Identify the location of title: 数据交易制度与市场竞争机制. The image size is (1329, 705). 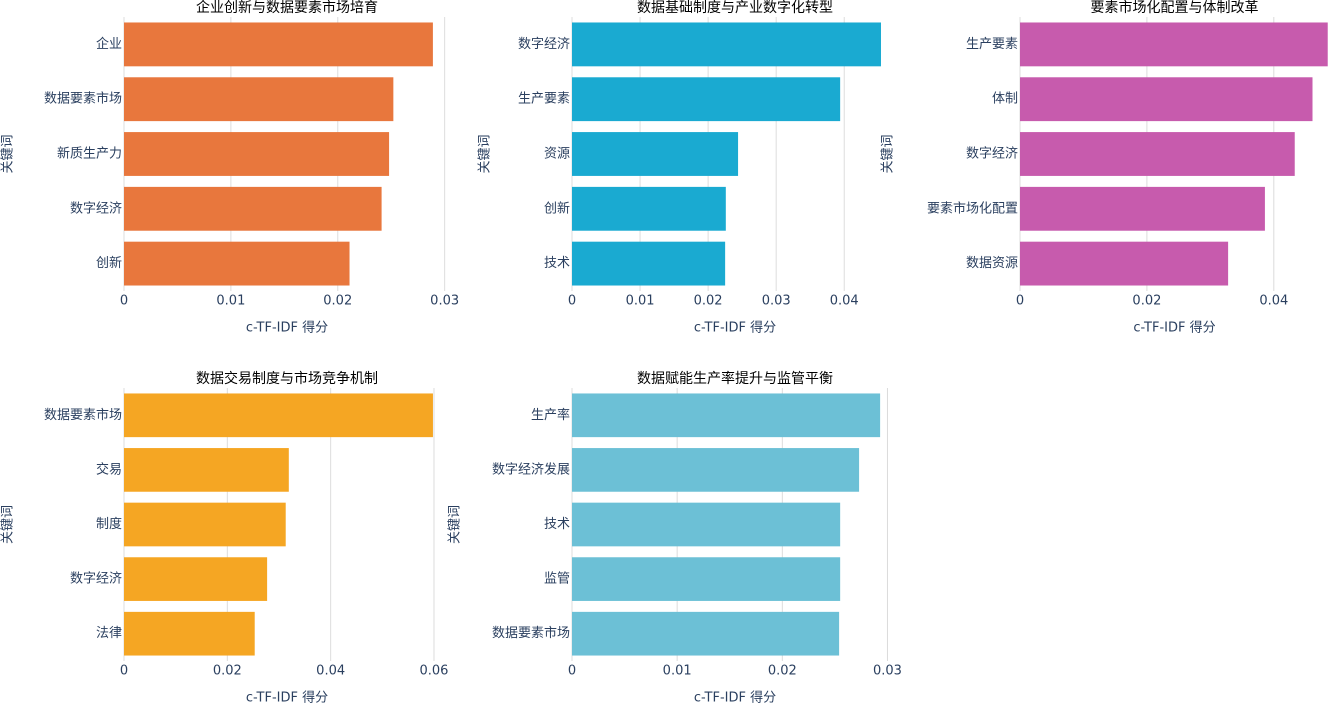
(287, 378).